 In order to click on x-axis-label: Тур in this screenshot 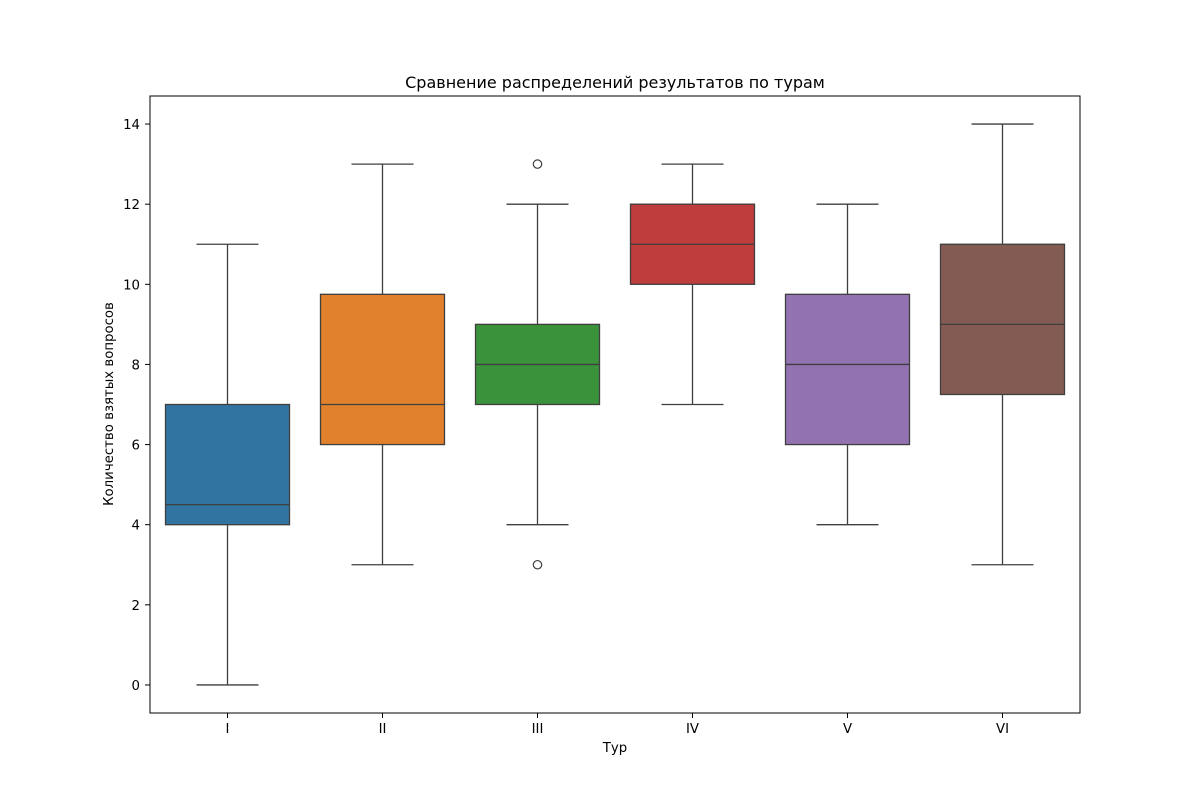, I will do `click(614, 748)`.